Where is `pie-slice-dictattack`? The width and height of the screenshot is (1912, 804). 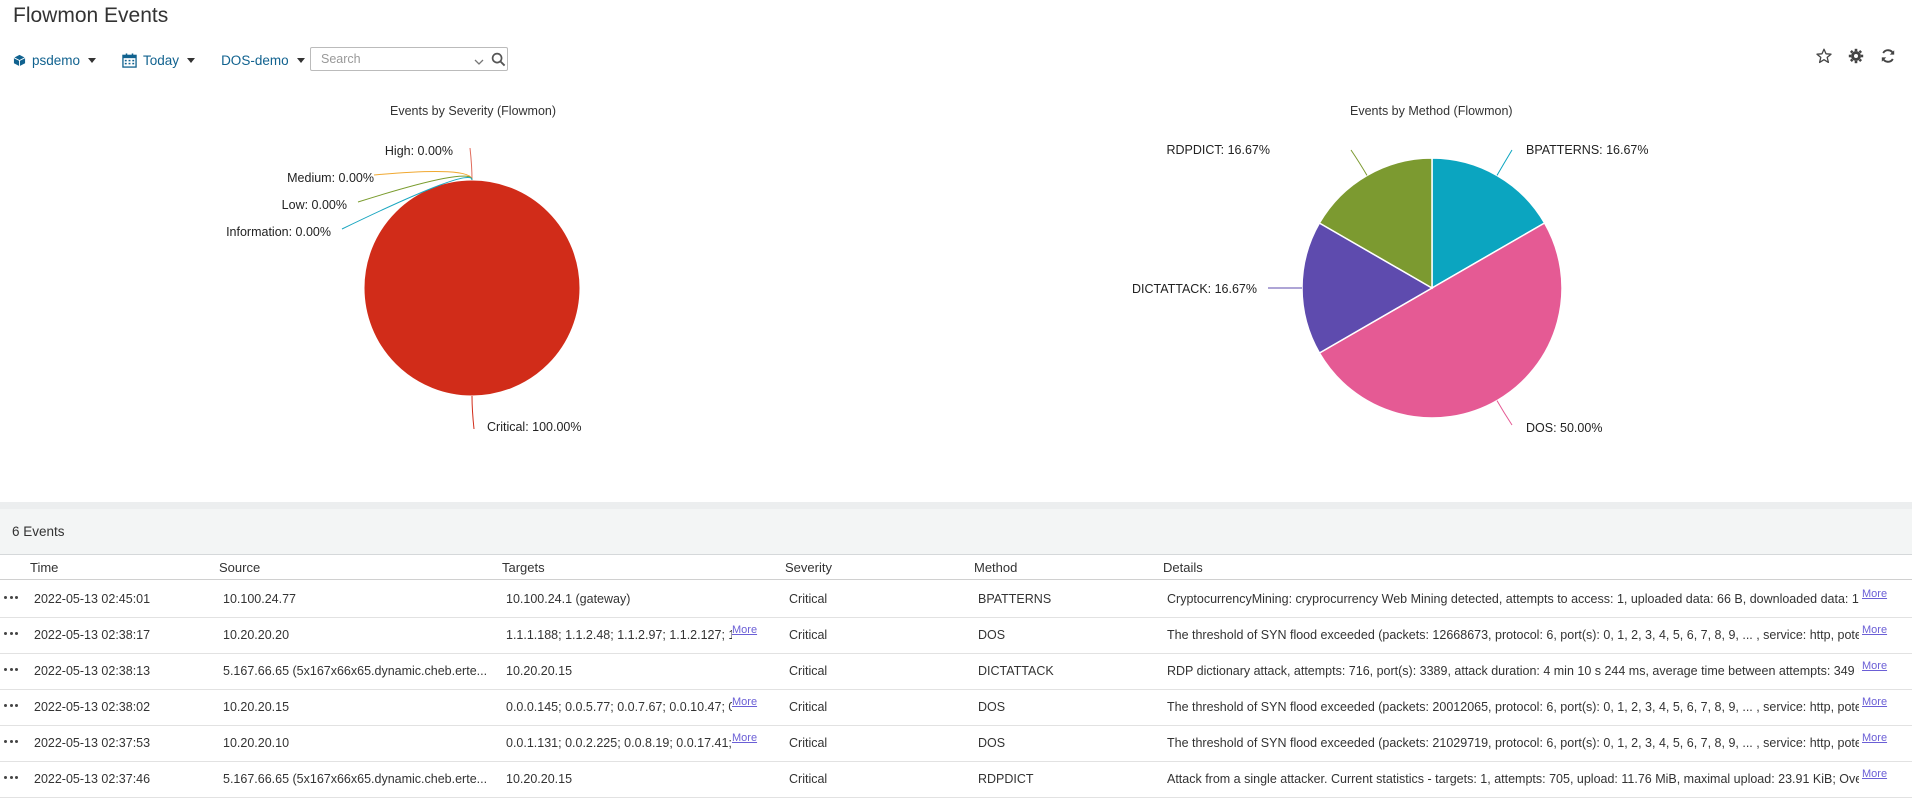 pie-slice-dictattack is located at coordinates (1367, 288).